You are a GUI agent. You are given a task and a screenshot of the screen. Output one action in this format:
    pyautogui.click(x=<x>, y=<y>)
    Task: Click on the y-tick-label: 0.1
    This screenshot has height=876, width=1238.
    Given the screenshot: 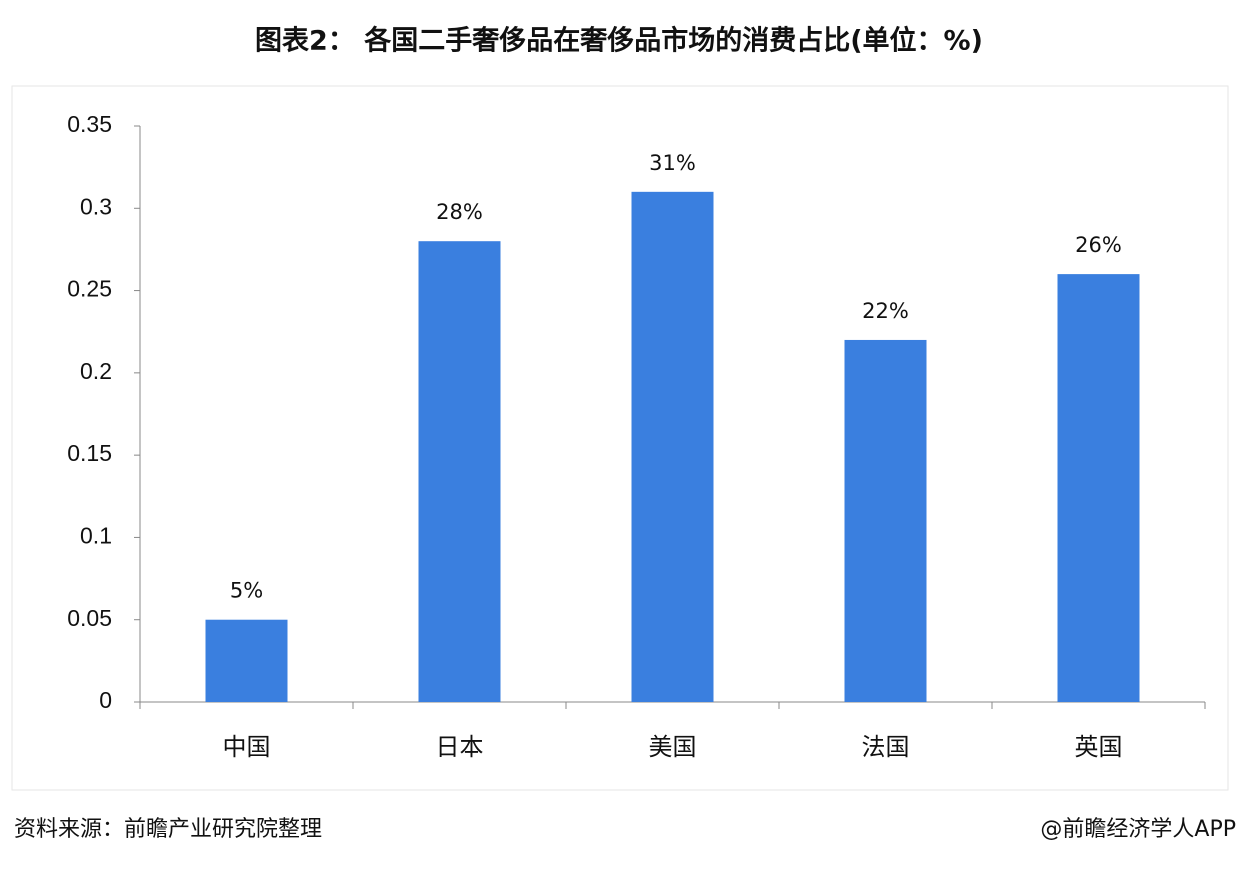 What is the action you would take?
    pyautogui.click(x=96, y=536)
    